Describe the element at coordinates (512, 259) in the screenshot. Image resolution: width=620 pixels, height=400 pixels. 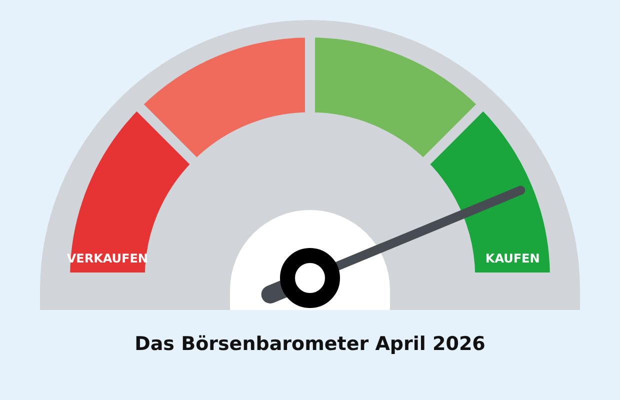
I see `slice-label: KAUFEN` at that location.